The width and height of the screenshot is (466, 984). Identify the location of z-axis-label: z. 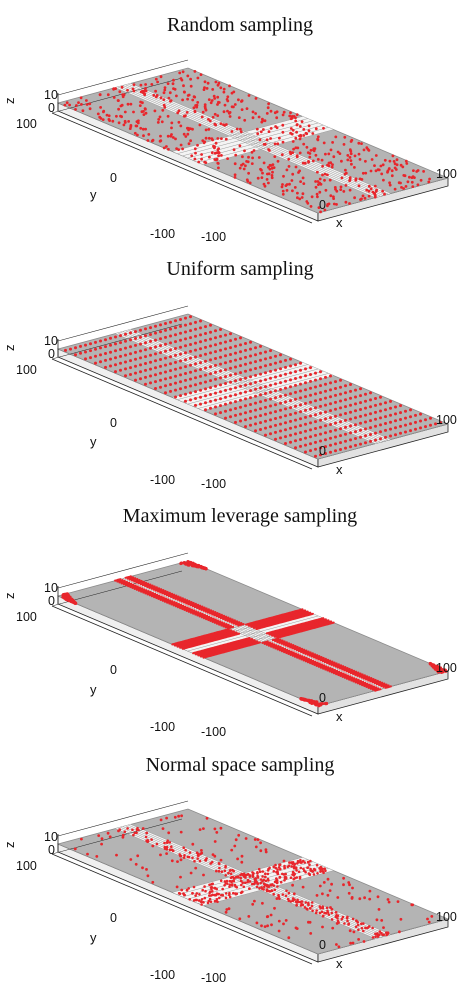
(9, 101).